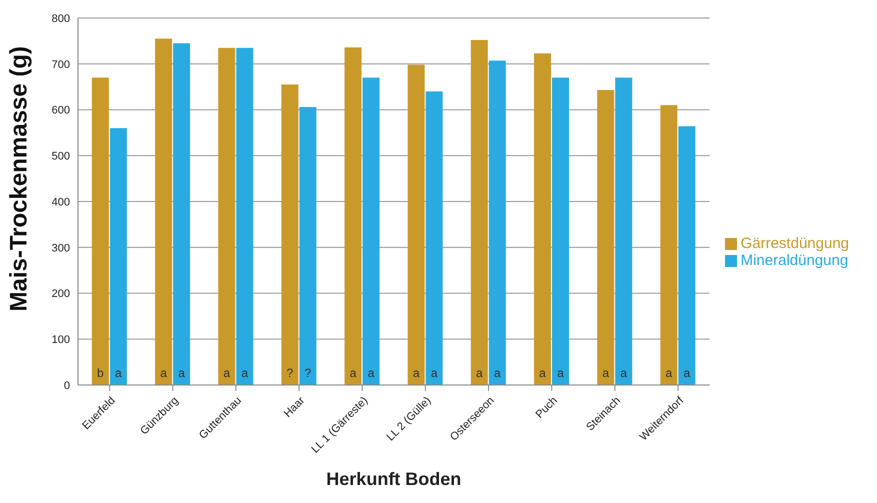 This screenshot has height=503, width=877. Describe the element at coordinates (794, 260) in the screenshot. I see `legend-label: Mineraldüngung` at that location.